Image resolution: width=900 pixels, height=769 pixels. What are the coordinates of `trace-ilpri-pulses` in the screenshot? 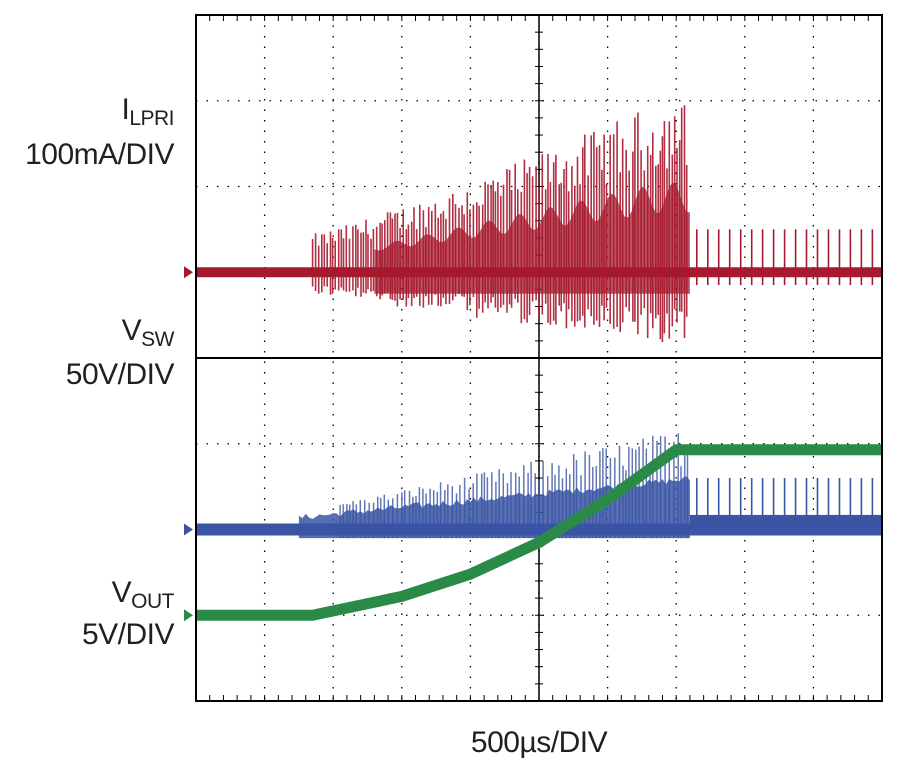 It's located at (785, 257).